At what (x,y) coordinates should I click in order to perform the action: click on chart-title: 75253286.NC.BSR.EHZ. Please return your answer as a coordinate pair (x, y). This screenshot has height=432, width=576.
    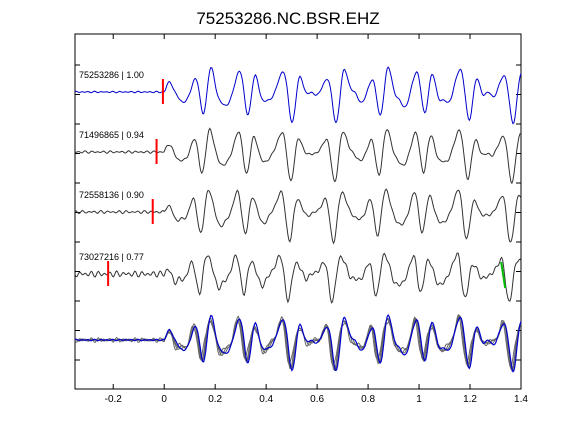
    Looking at the image, I should click on (287, 18).